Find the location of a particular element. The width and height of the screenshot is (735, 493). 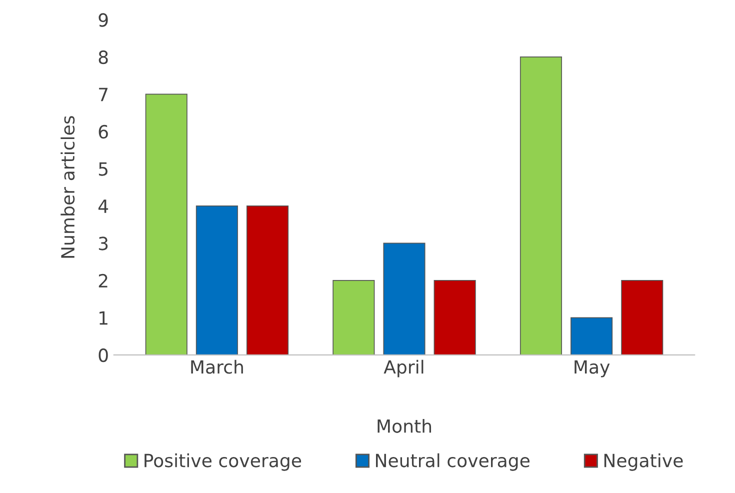

y-axis-title: Number articles is located at coordinates (67, 187).